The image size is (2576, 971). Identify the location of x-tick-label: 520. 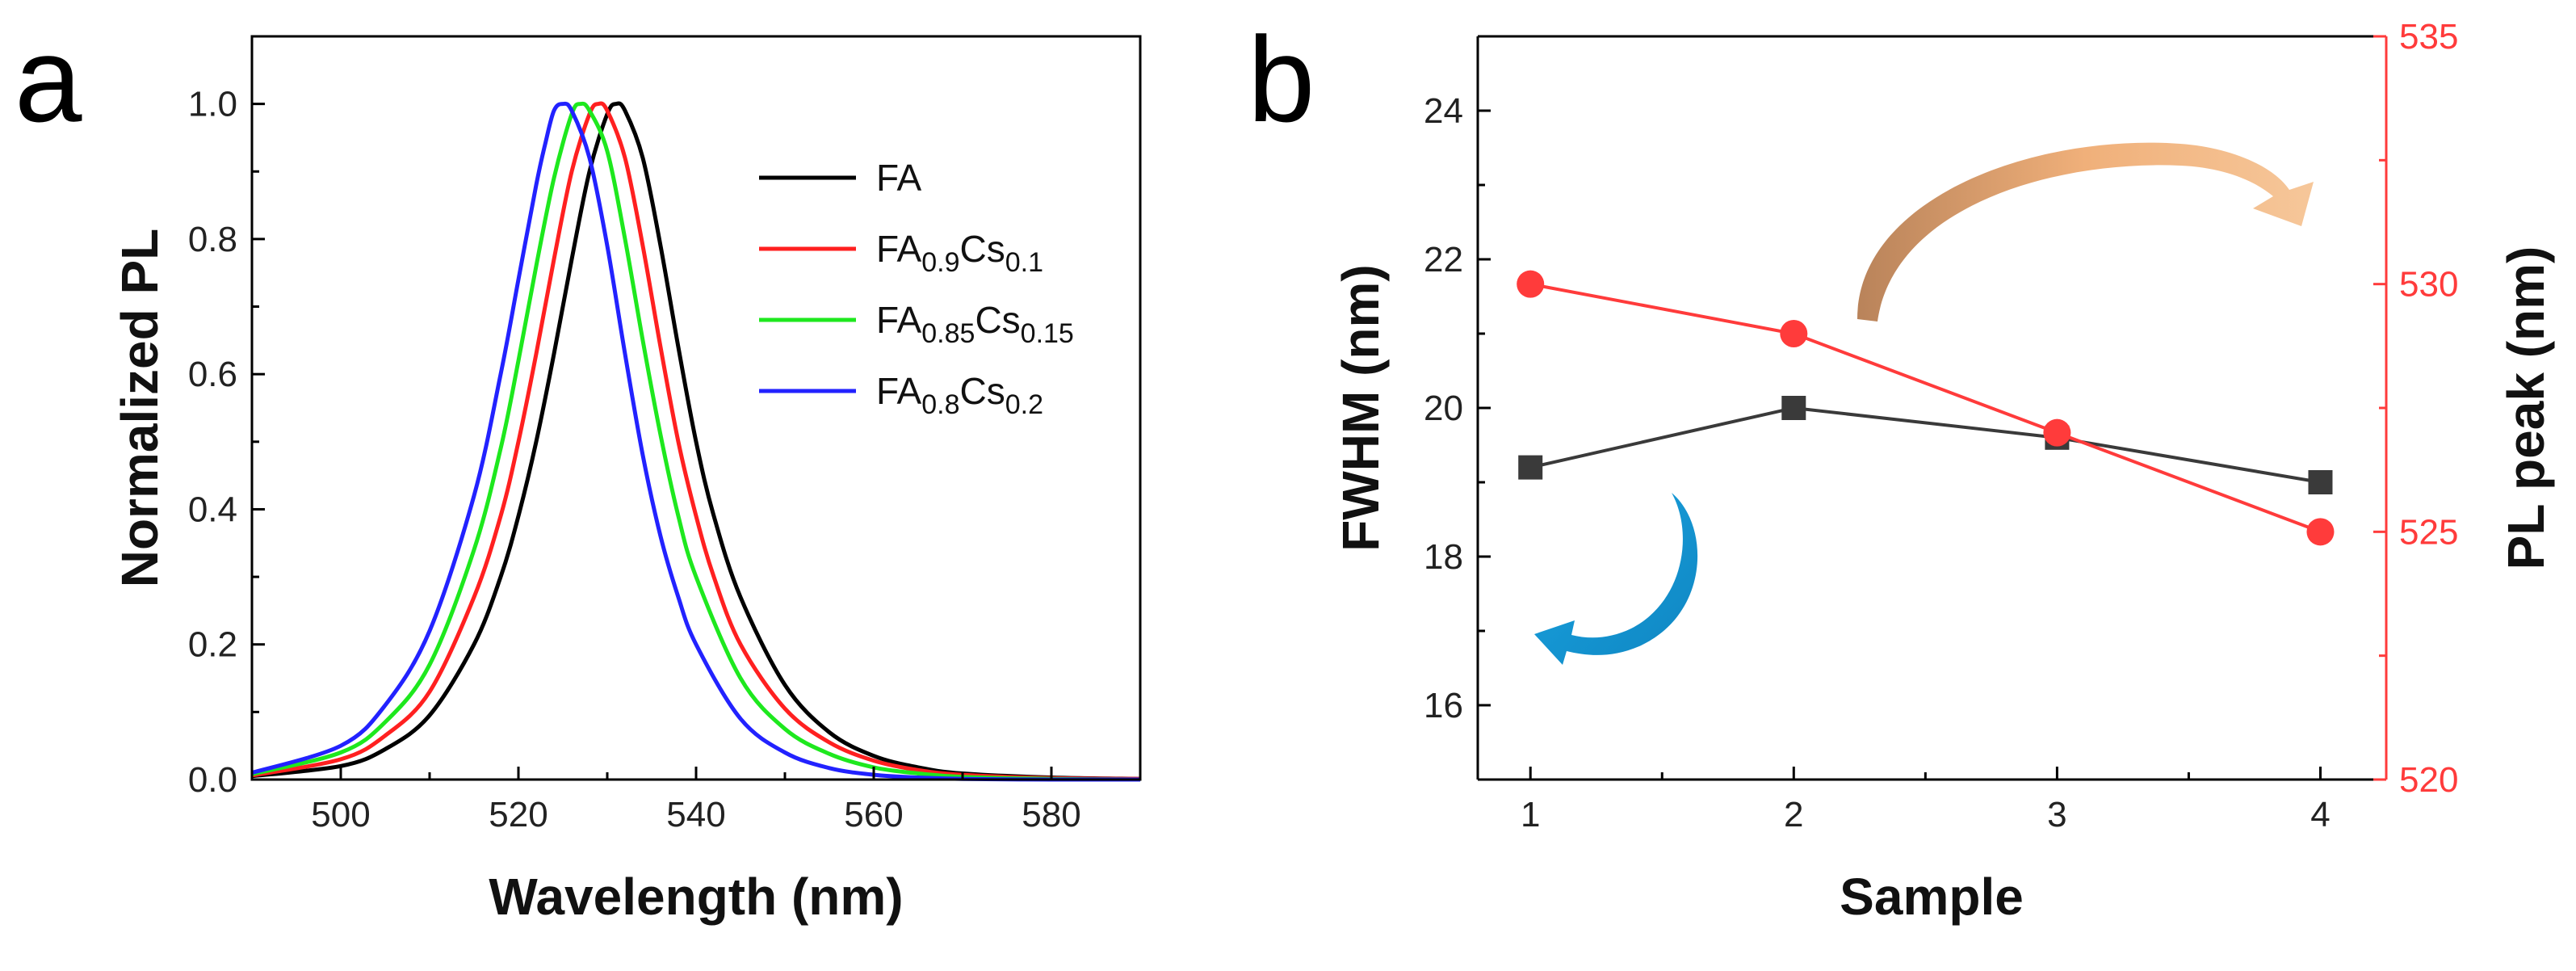
(518, 814).